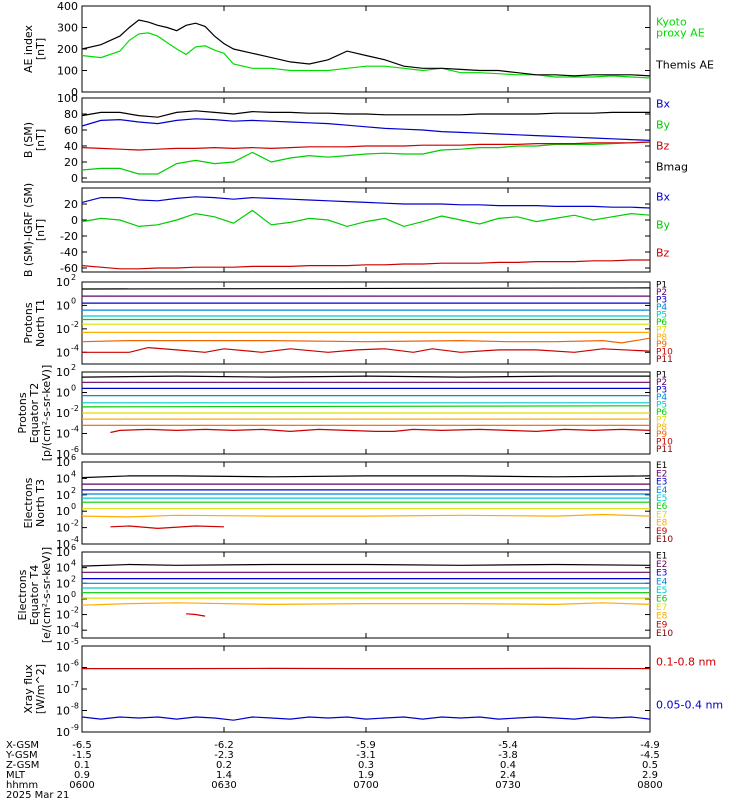  What do you see at coordinates (380, 431) in the screenshot?
I see `series-line-p10` at bounding box center [380, 431].